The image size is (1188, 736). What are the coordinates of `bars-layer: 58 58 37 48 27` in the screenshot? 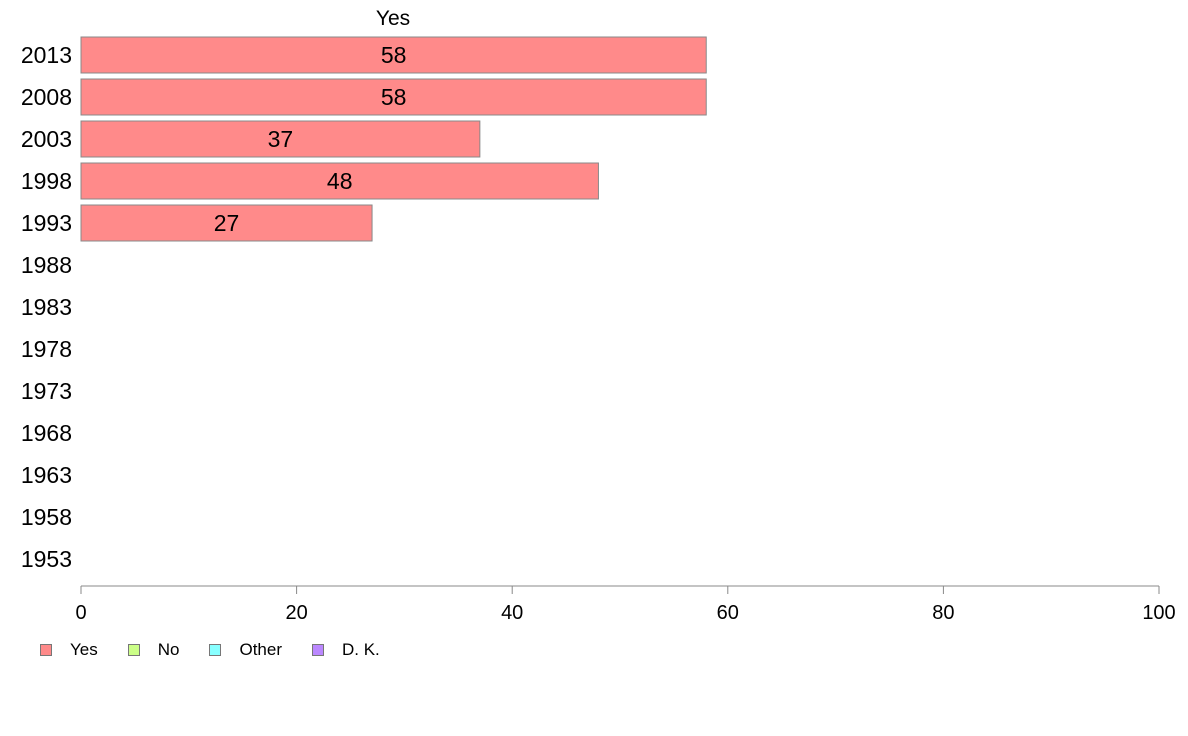 It's located at (393, 139).